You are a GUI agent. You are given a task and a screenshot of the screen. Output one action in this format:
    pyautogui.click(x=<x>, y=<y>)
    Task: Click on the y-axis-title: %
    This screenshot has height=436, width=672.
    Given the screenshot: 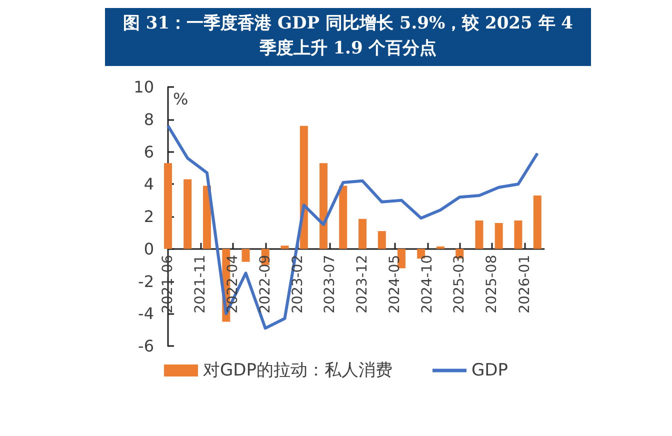 What is the action you would take?
    pyautogui.click(x=180, y=99)
    